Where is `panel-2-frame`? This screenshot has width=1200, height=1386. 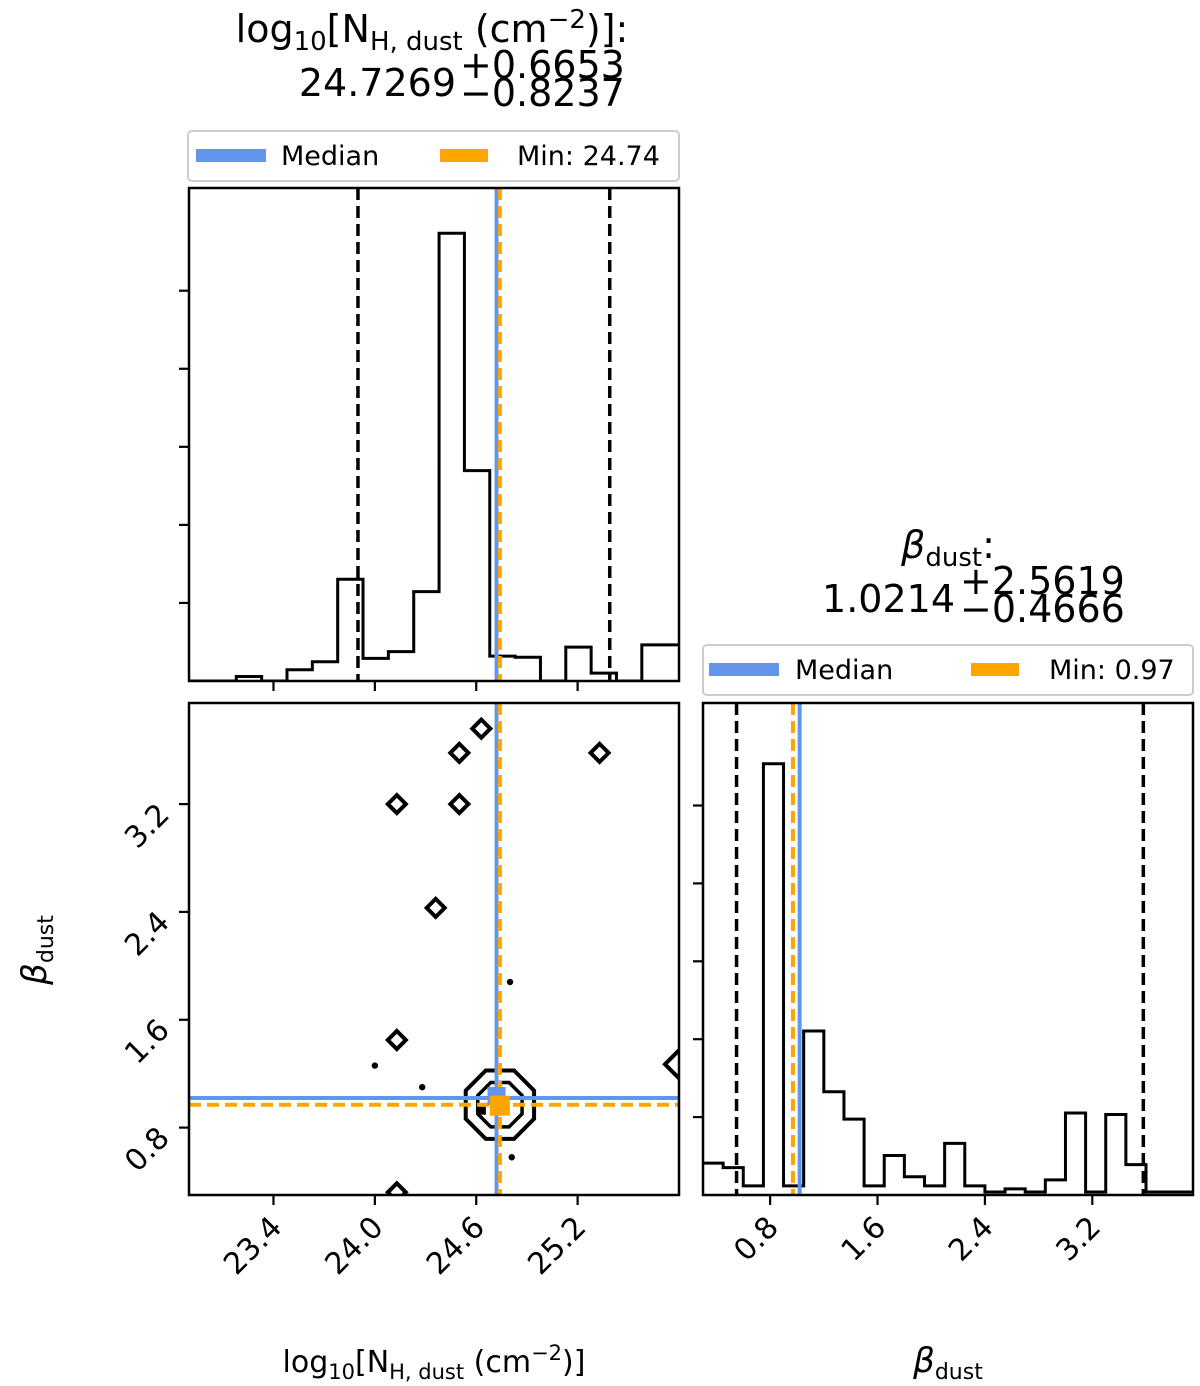
panel-2-frame is located at coordinates (434, 949).